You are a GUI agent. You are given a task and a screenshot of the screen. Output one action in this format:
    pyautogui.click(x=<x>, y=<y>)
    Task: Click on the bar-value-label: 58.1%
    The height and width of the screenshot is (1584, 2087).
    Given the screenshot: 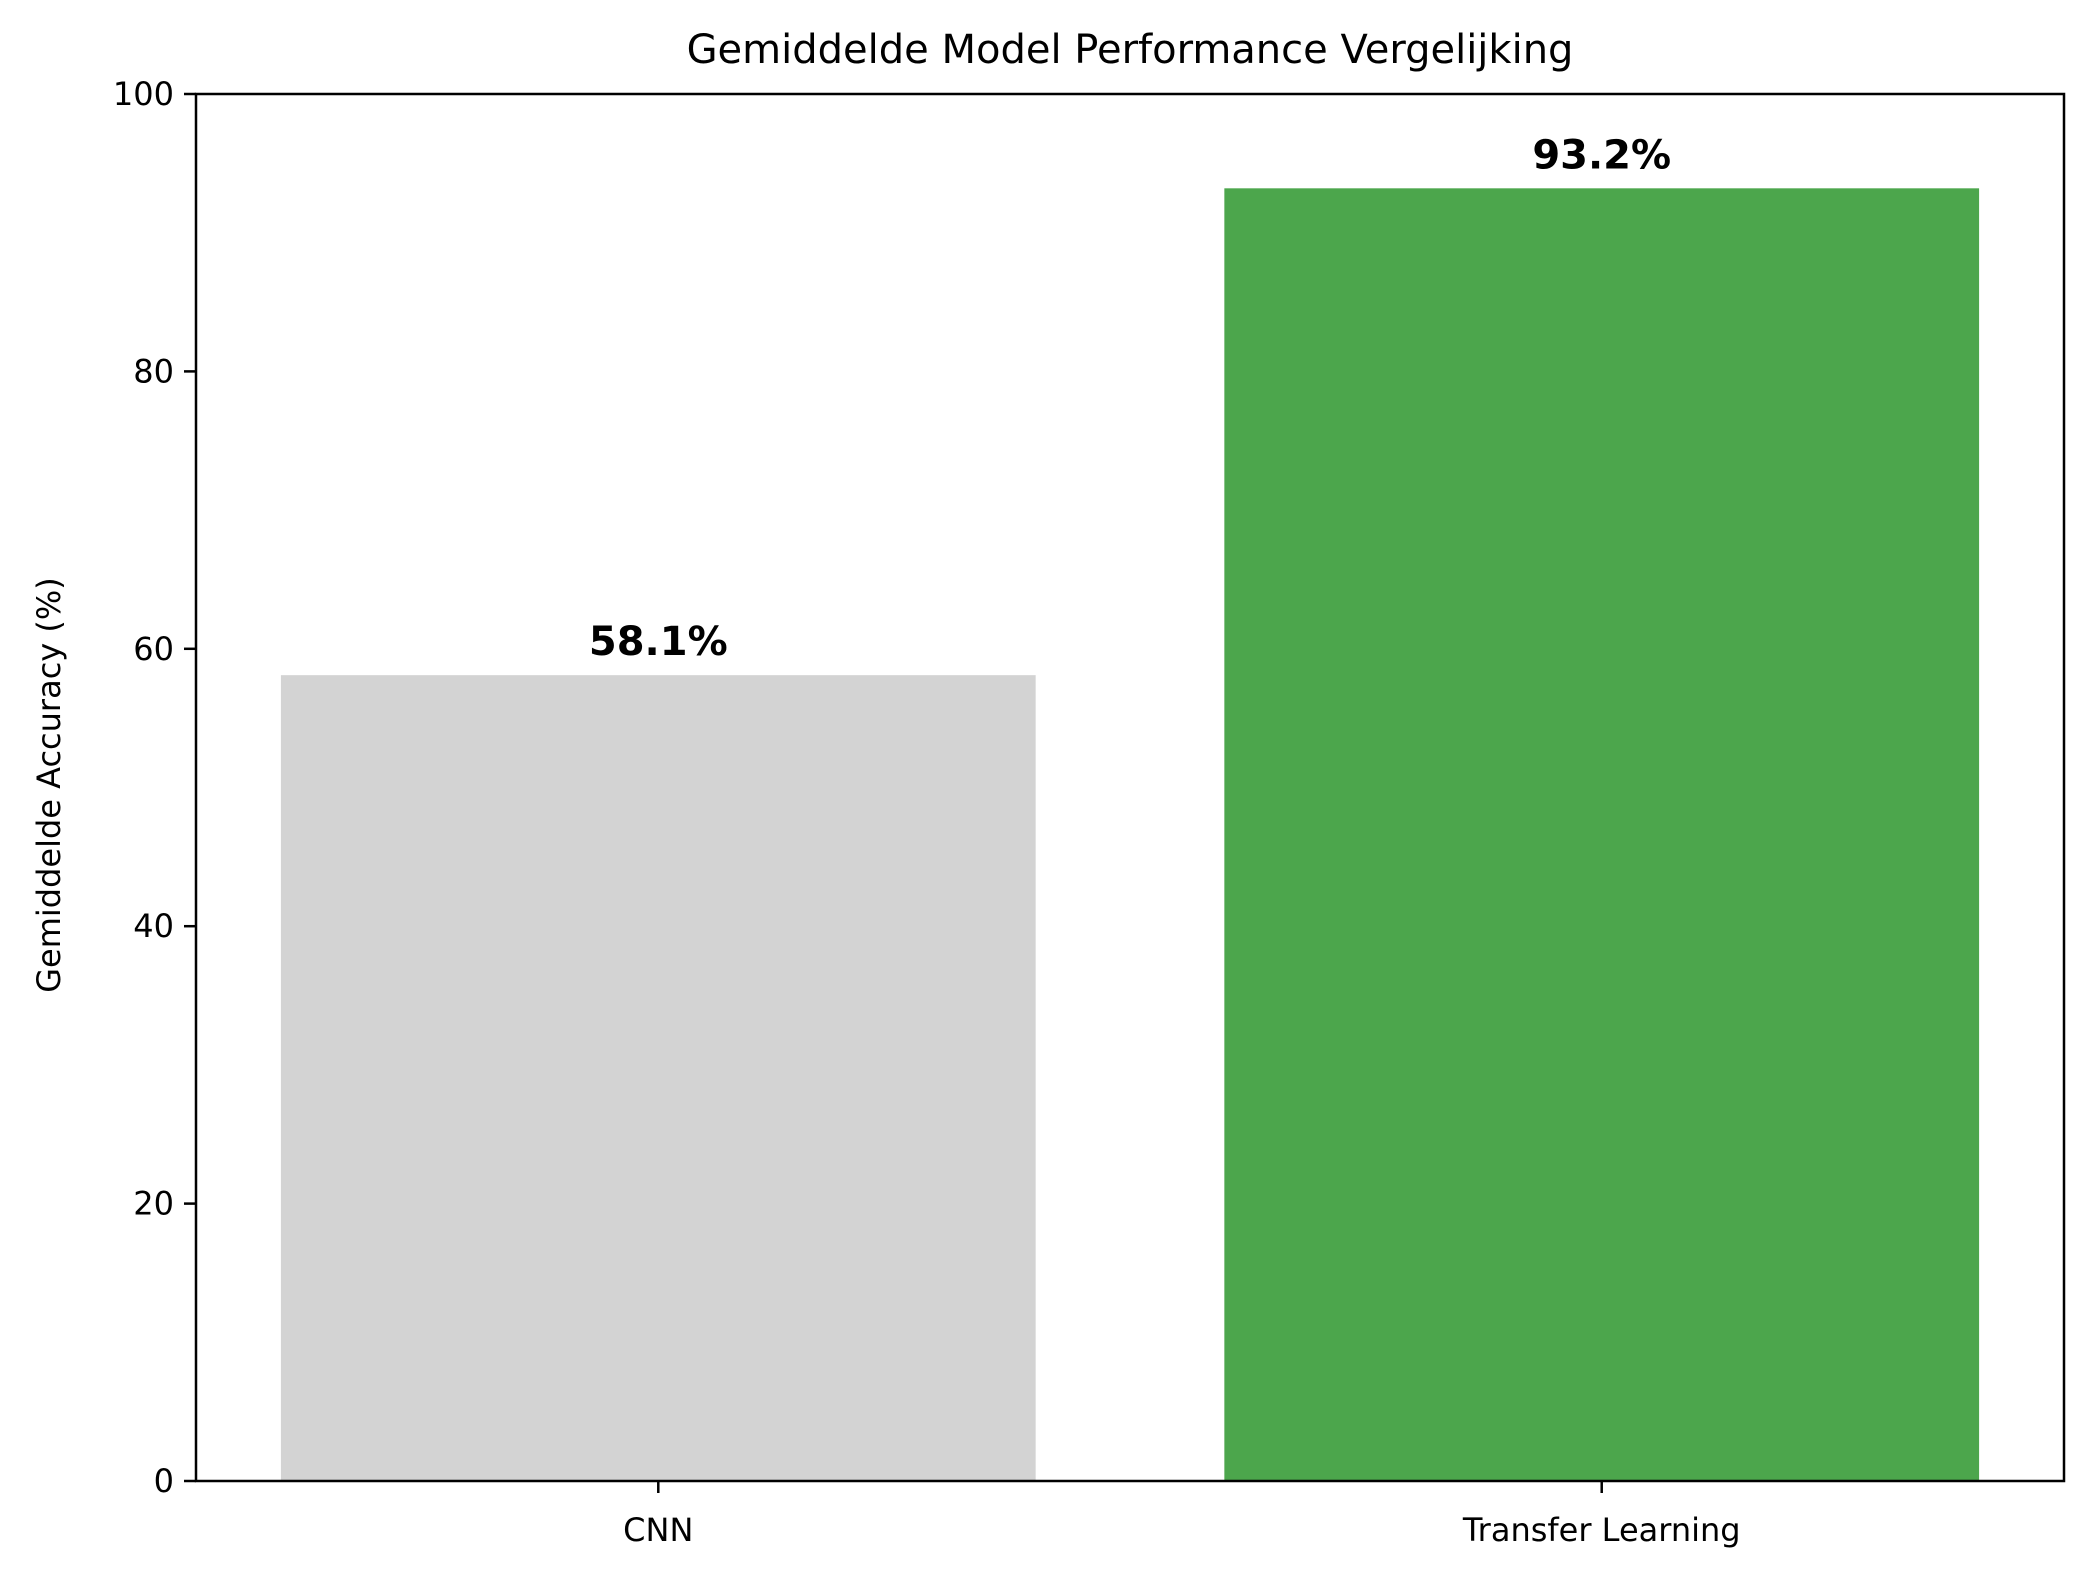 What is the action you would take?
    pyautogui.click(x=658, y=642)
    